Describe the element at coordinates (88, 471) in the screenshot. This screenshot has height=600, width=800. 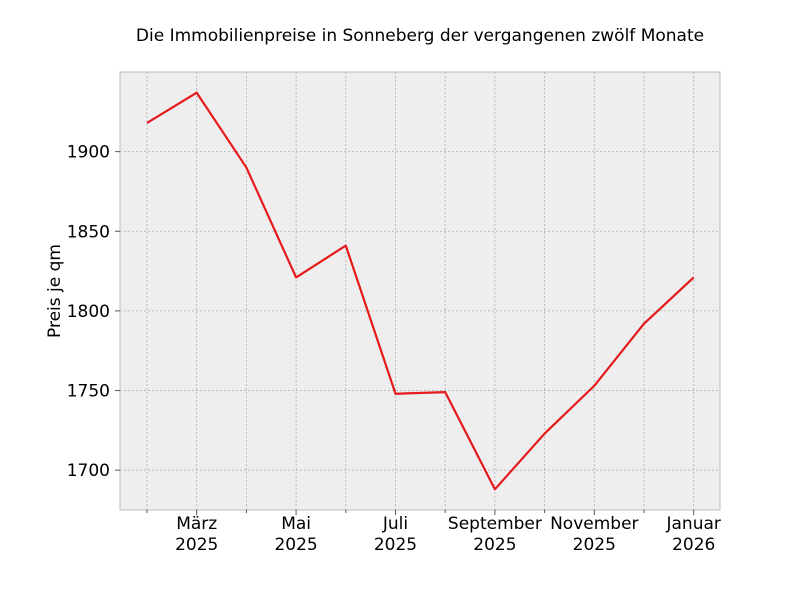
I see `y-tick-label: 1700` at that location.